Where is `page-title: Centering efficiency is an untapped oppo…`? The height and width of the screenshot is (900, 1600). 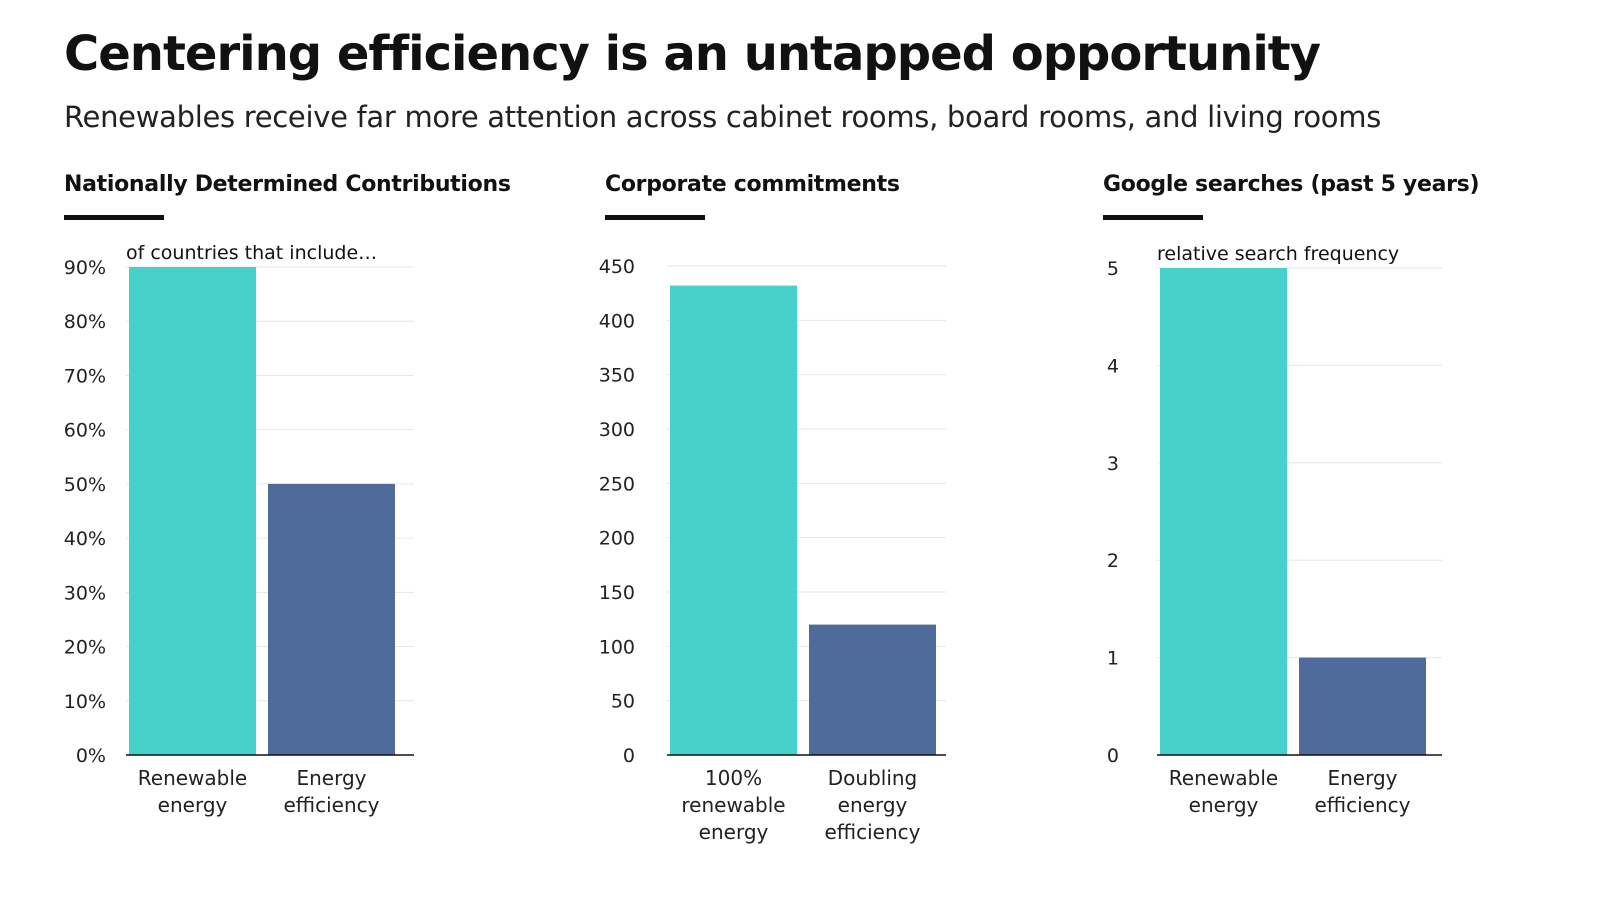 page-title: Centering efficiency is an untapped oppo… is located at coordinates (692, 54).